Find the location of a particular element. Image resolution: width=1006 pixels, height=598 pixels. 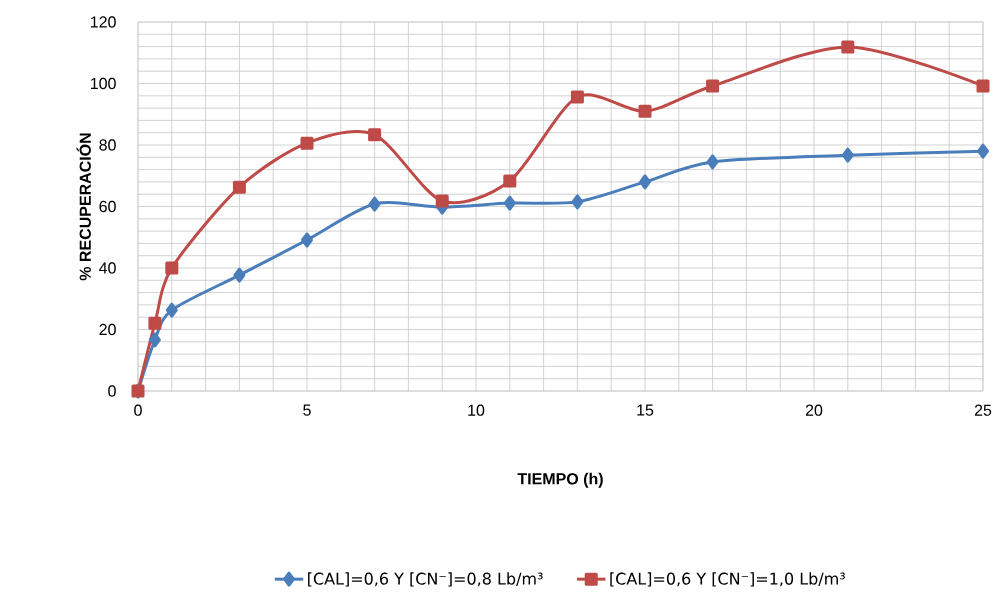

legend-label: [CAL]=0,6 Y [CN⁻]=0,8 Lb/m³ is located at coordinates (425, 579).